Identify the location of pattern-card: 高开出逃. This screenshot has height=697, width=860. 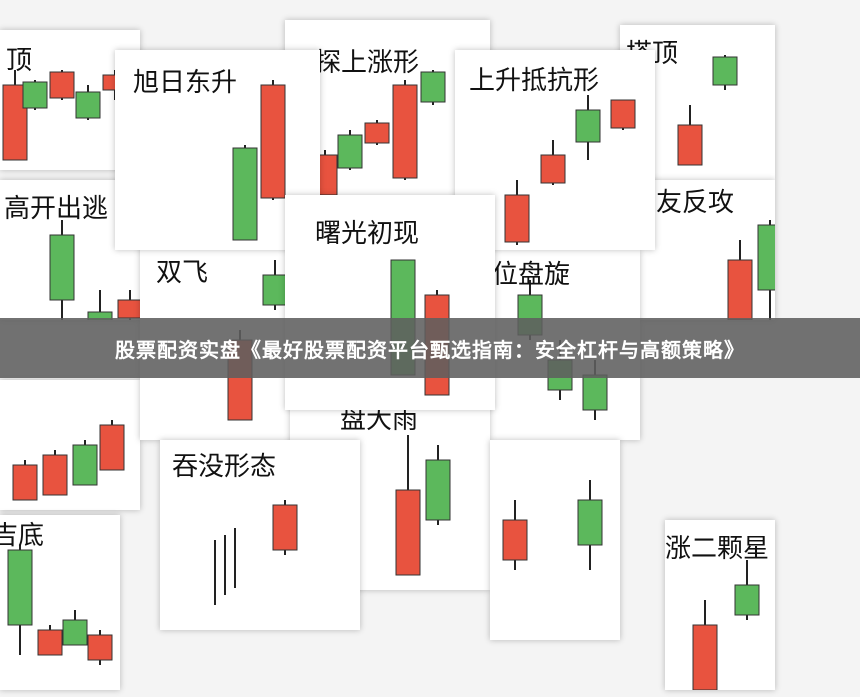
(70, 250).